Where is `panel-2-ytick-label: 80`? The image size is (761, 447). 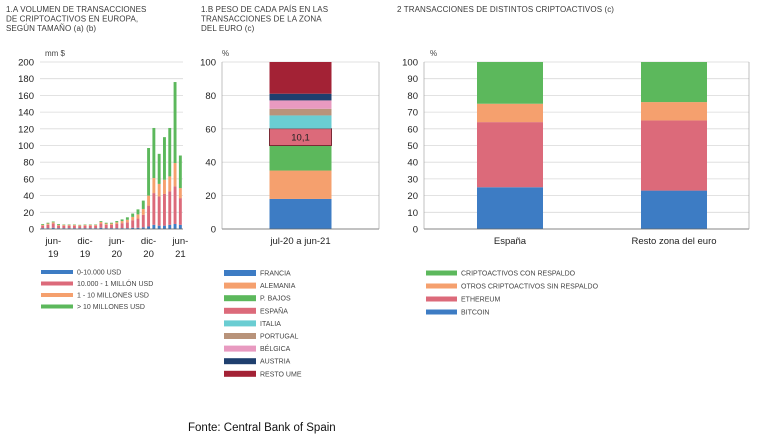 panel-2-ytick-label: 80 is located at coordinates (412, 96).